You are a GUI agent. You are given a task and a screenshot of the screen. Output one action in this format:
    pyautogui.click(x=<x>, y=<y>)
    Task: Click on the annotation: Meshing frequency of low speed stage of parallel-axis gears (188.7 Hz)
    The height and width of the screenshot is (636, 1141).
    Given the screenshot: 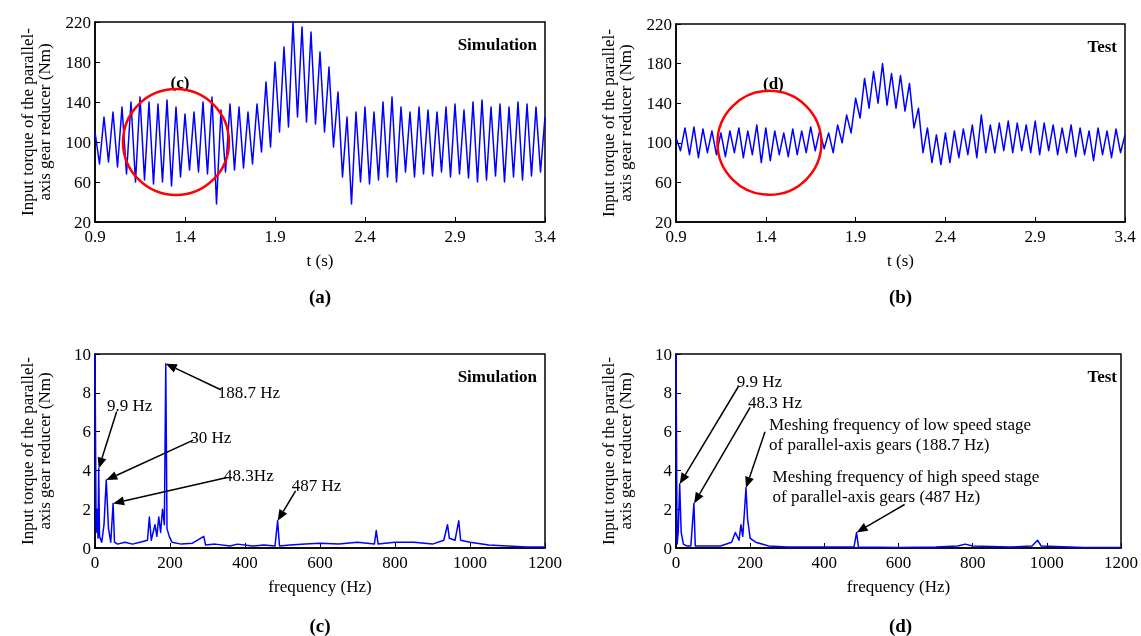 What is the action you would take?
    pyautogui.click(x=899, y=435)
    